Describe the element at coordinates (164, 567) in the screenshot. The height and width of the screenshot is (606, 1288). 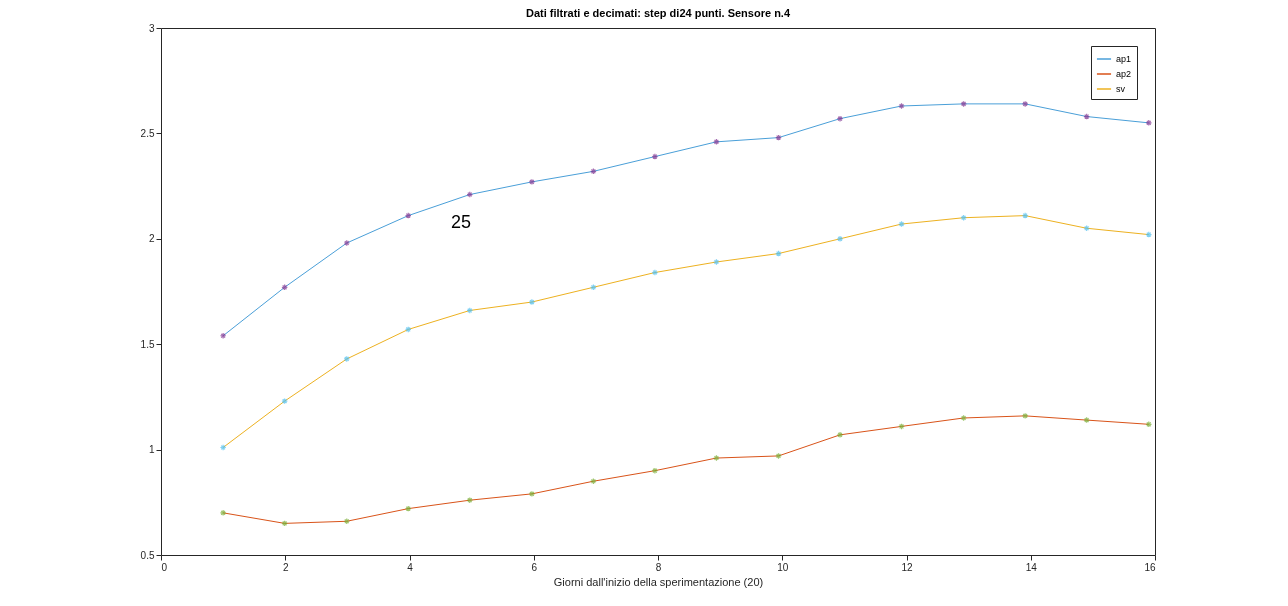
I see `x-tick-label: 0` at that location.